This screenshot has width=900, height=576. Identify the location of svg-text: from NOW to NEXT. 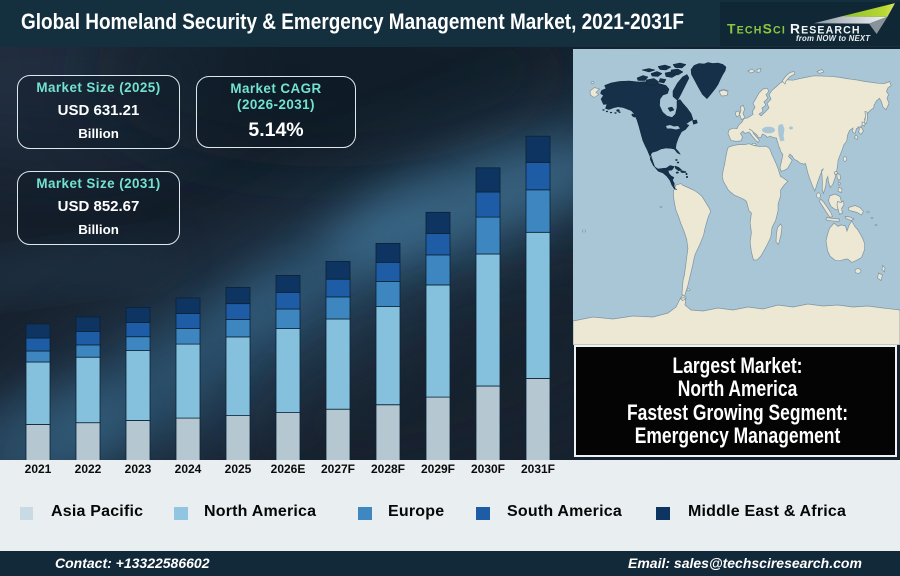
(833, 38).